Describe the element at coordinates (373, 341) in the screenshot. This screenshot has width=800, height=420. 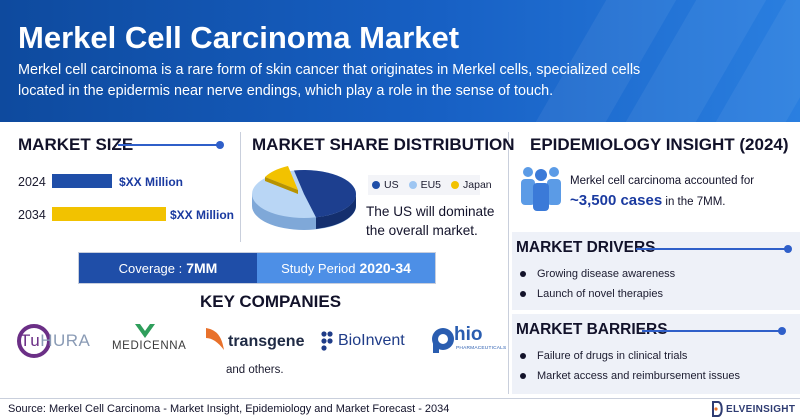
I see `bioinvent-logo: BioInvent` at that location.